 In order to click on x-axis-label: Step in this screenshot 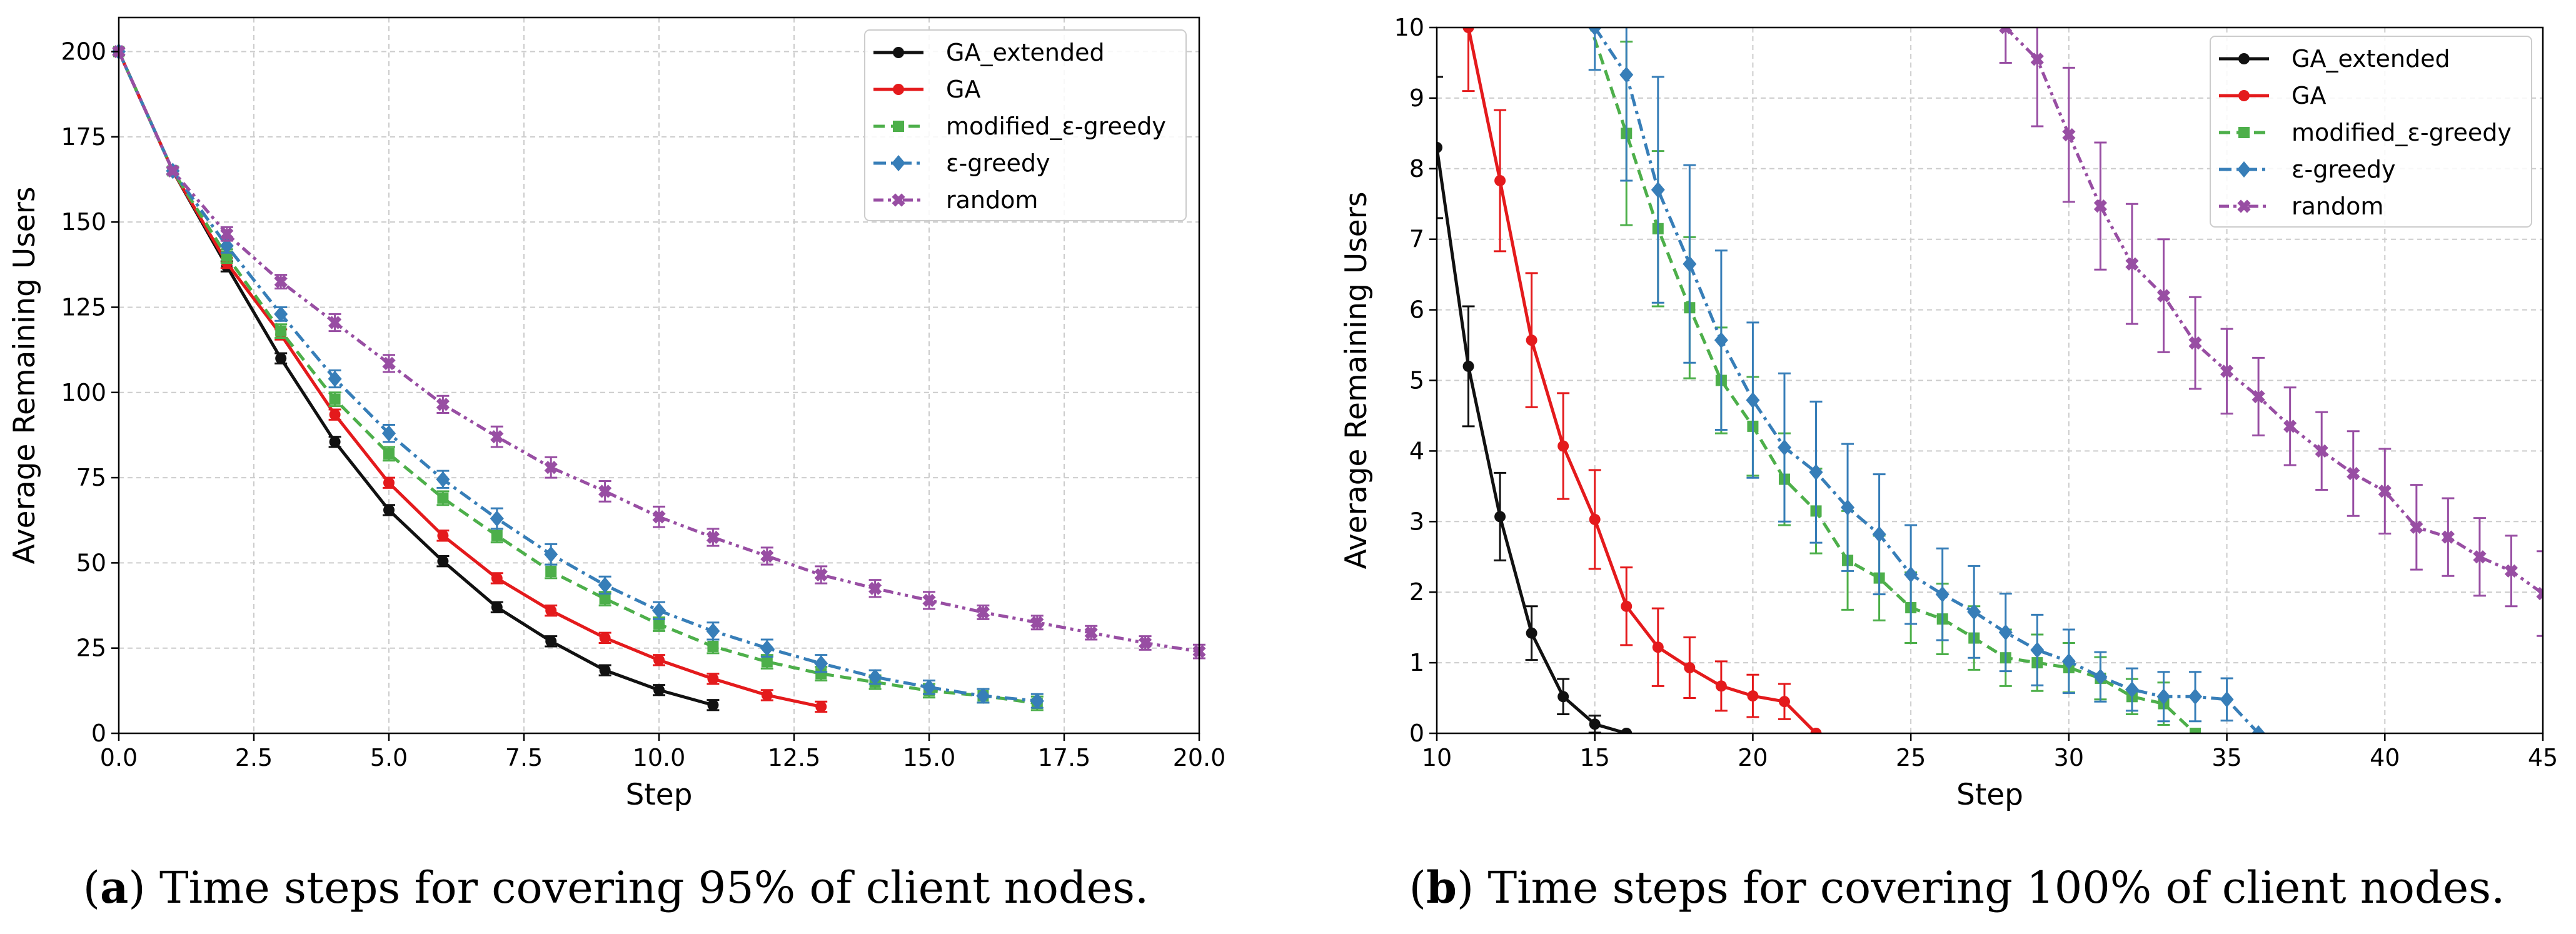, I will do `click(658, 795)`.